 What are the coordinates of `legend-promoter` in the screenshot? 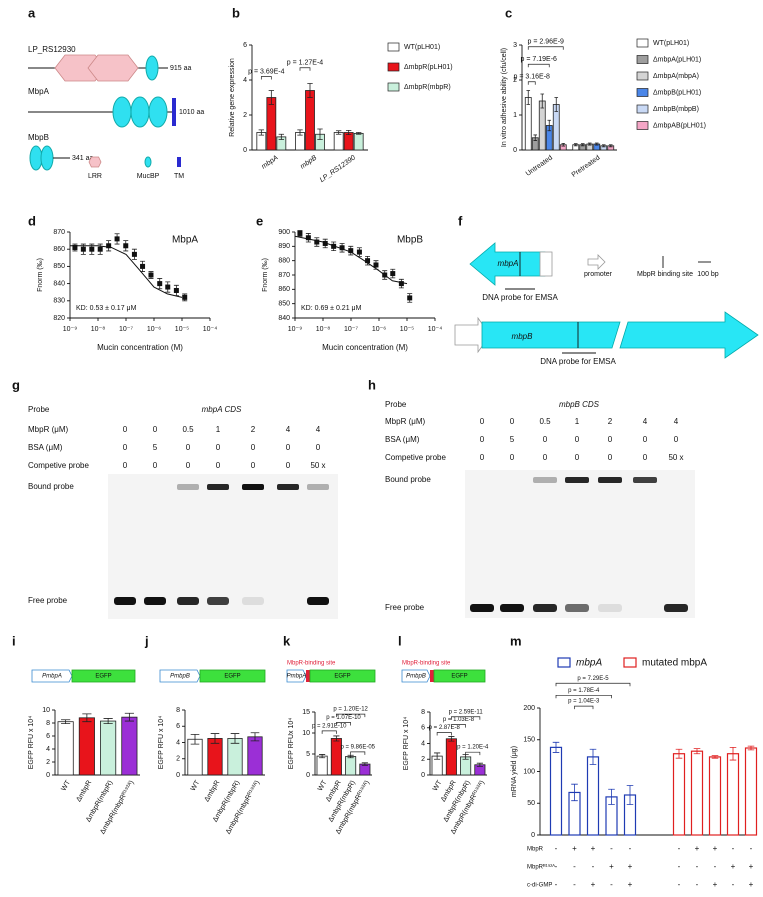 It's located at (596, 262).